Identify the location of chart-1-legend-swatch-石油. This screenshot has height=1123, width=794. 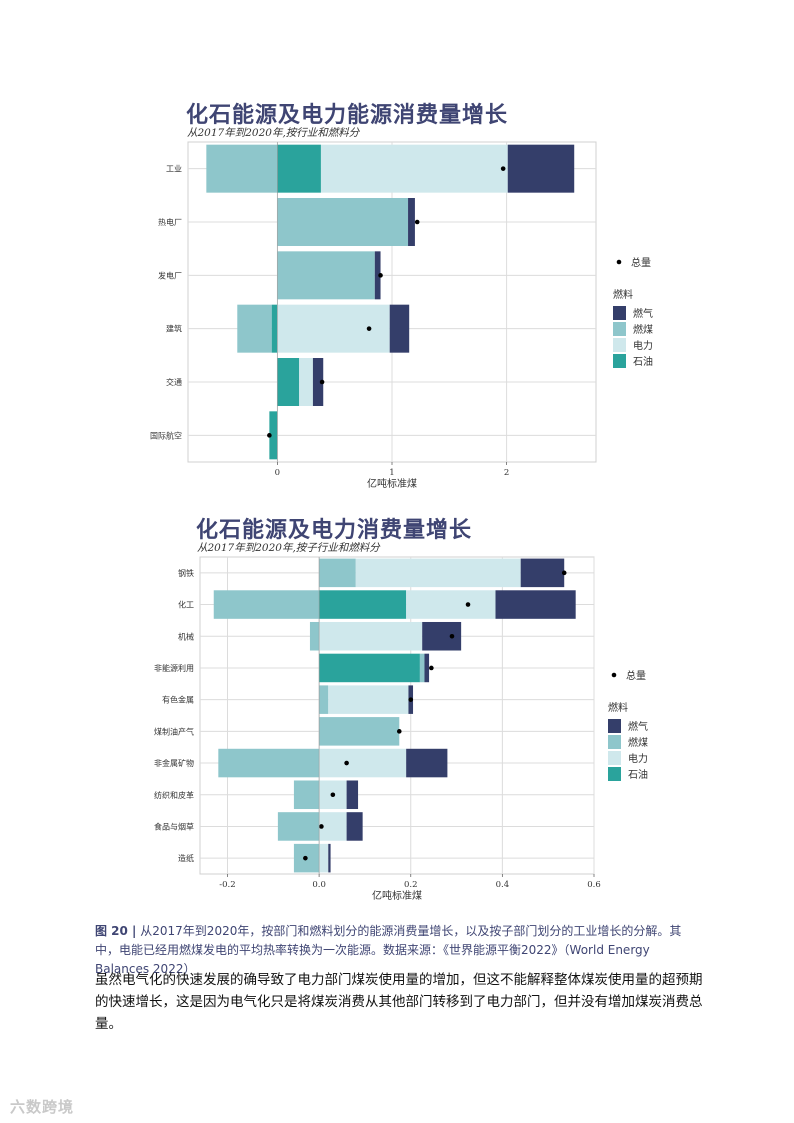
(619, 361).